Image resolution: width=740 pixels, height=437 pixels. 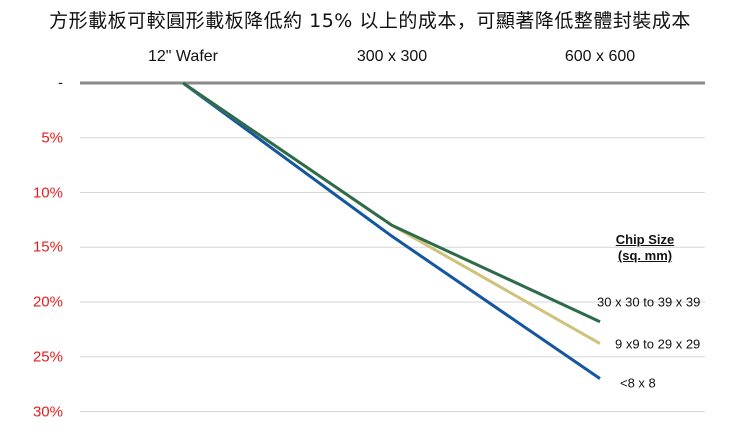 What do you see at coordinates (60, 83) in the screenshot?
I see `y-tick-label: -` at bounding box center [60, 83].